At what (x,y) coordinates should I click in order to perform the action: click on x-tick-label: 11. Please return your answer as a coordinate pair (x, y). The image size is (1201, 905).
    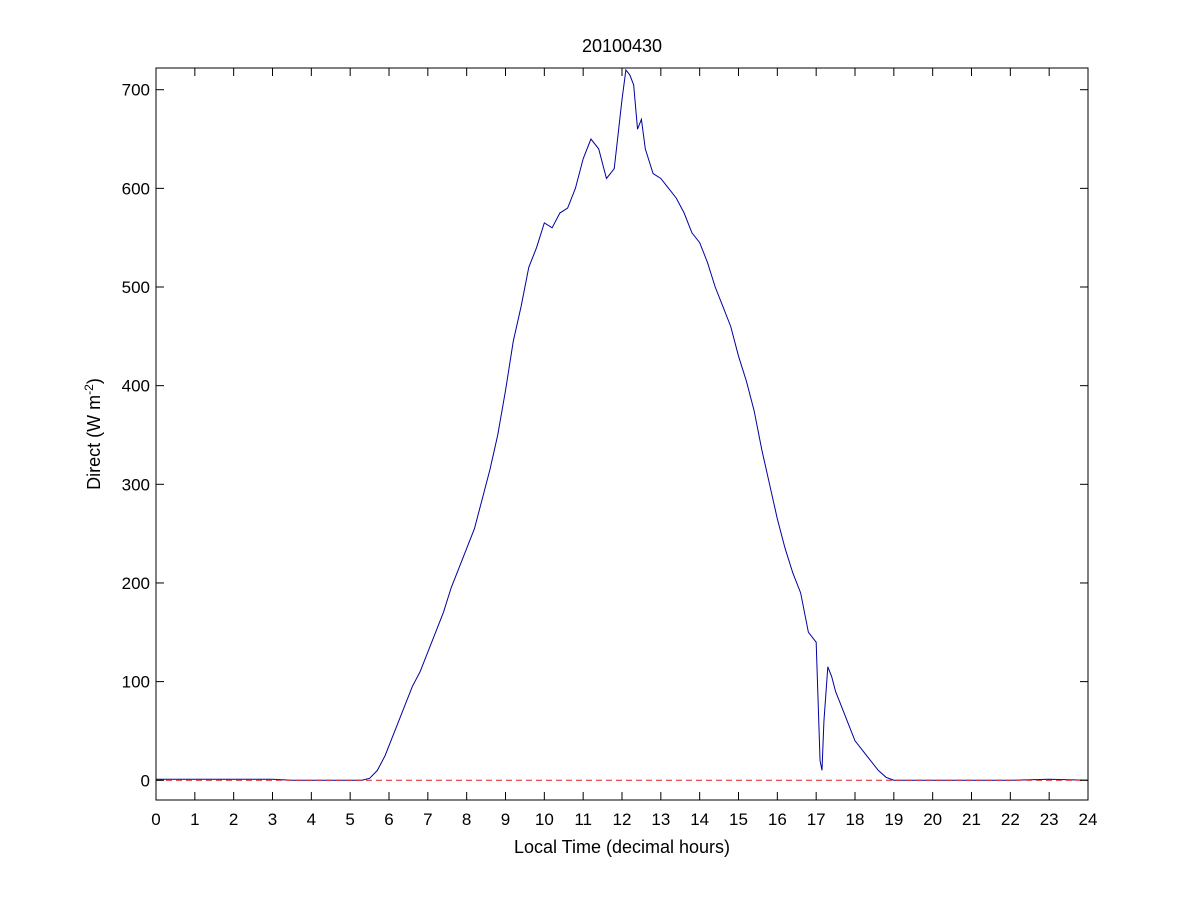
    Looking at the image, I should click on (583, 819).